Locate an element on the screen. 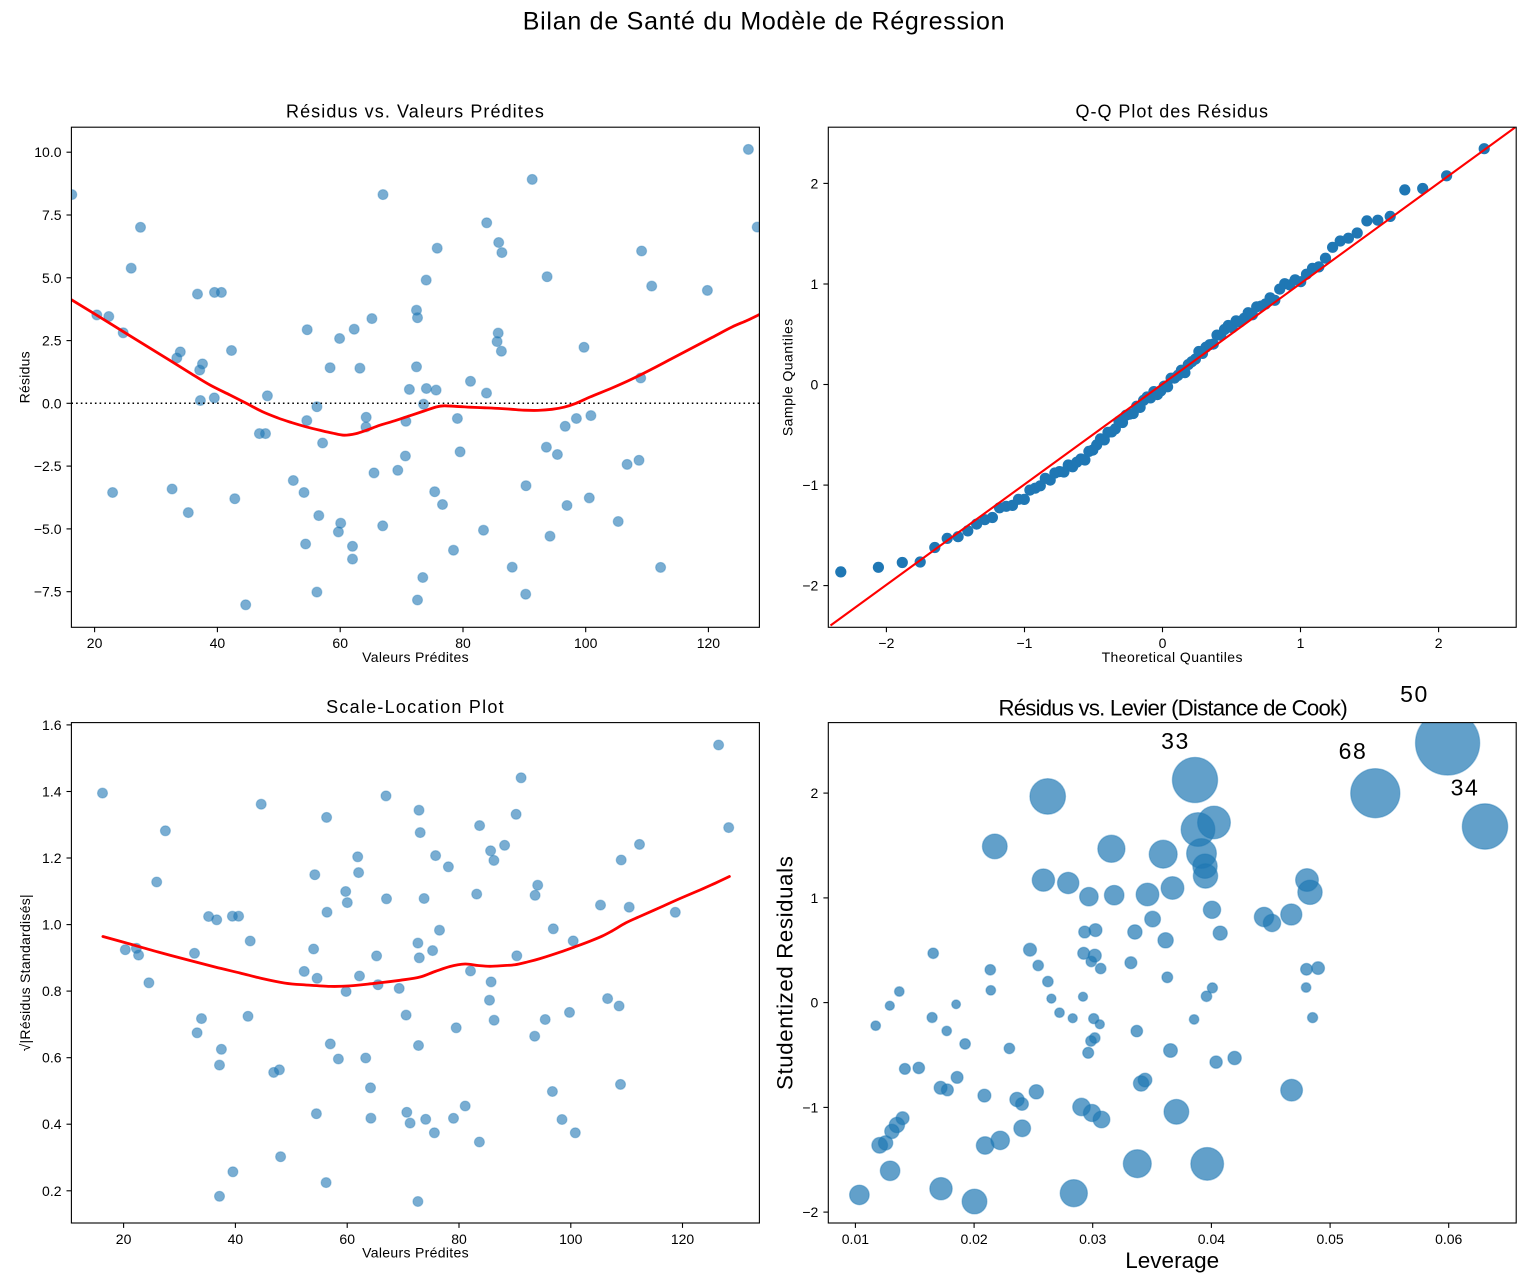 The height and width of the screenshot is (1286, 1526). svg-text: Résidus vs. Valeurs Prédites is located at coordinates (415, 112).